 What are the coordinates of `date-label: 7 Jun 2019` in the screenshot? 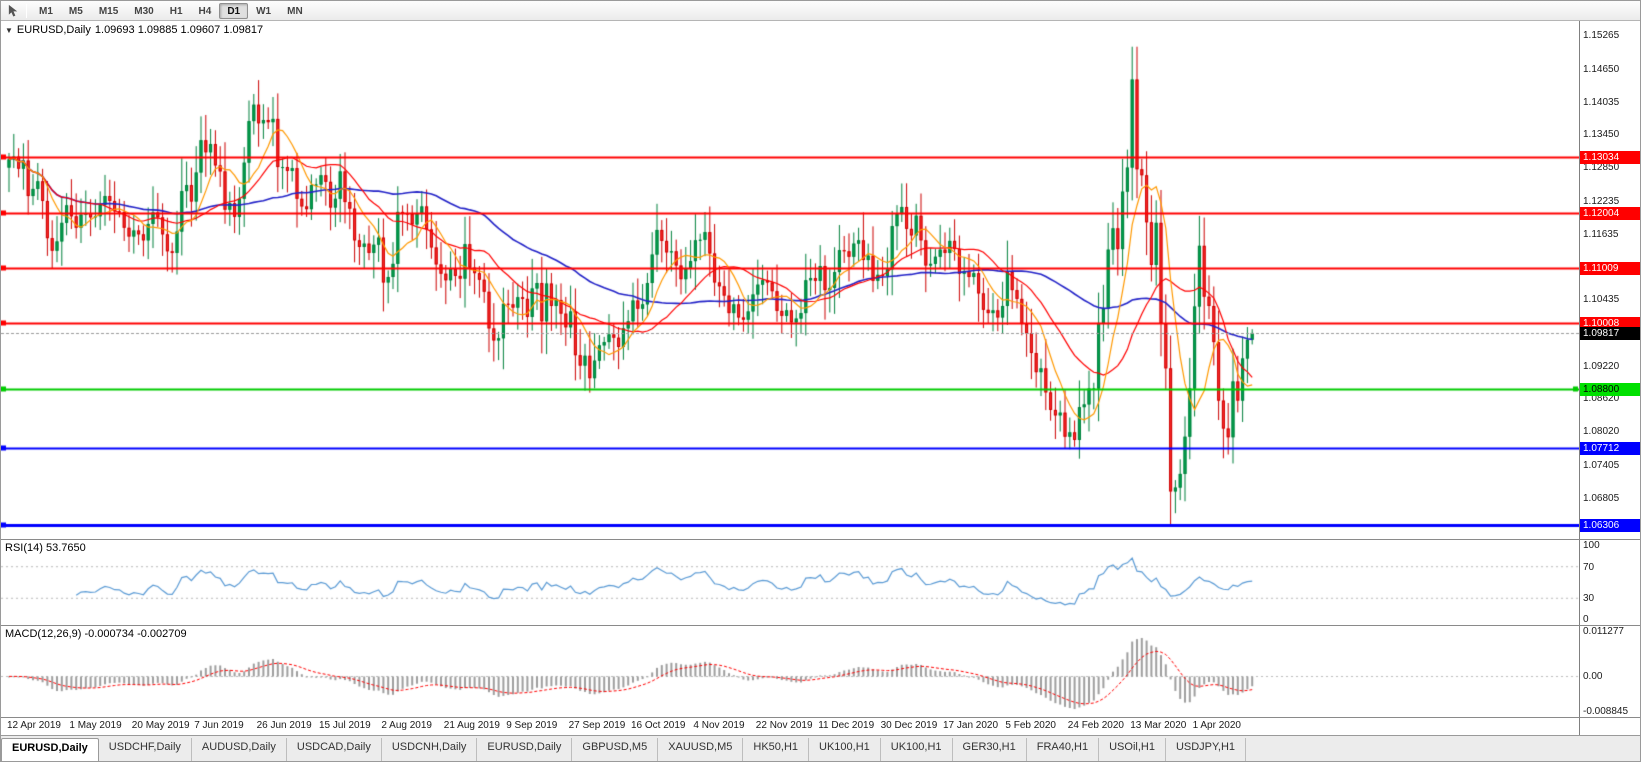 It's located at (219, 725).